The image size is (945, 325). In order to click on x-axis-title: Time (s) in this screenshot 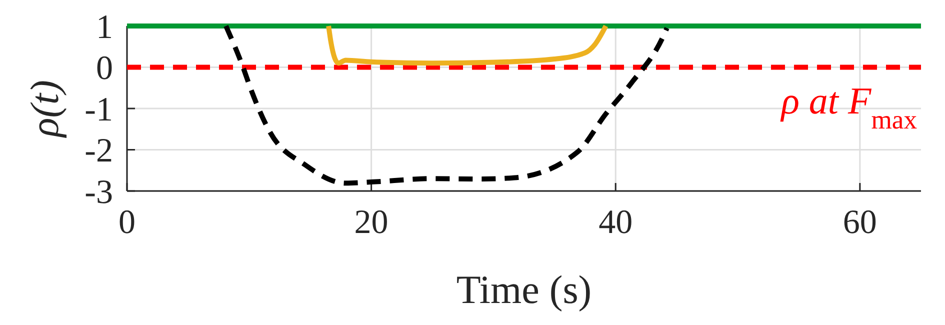, I will do `click(524, 289)`.